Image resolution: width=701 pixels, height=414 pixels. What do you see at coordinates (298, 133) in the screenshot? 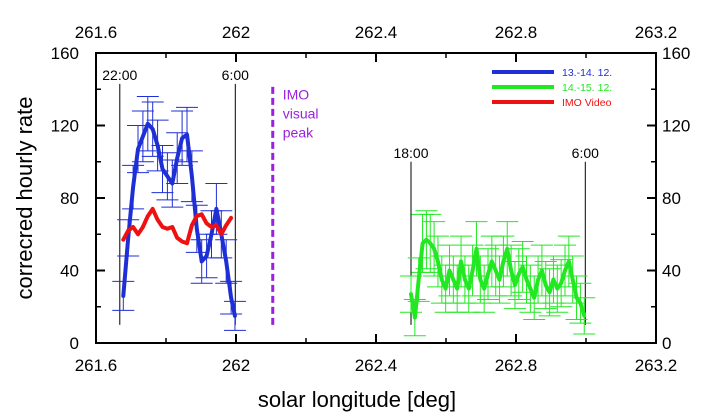
I see `imo-peak-label-line: peak` at bounding box center [298, 133].